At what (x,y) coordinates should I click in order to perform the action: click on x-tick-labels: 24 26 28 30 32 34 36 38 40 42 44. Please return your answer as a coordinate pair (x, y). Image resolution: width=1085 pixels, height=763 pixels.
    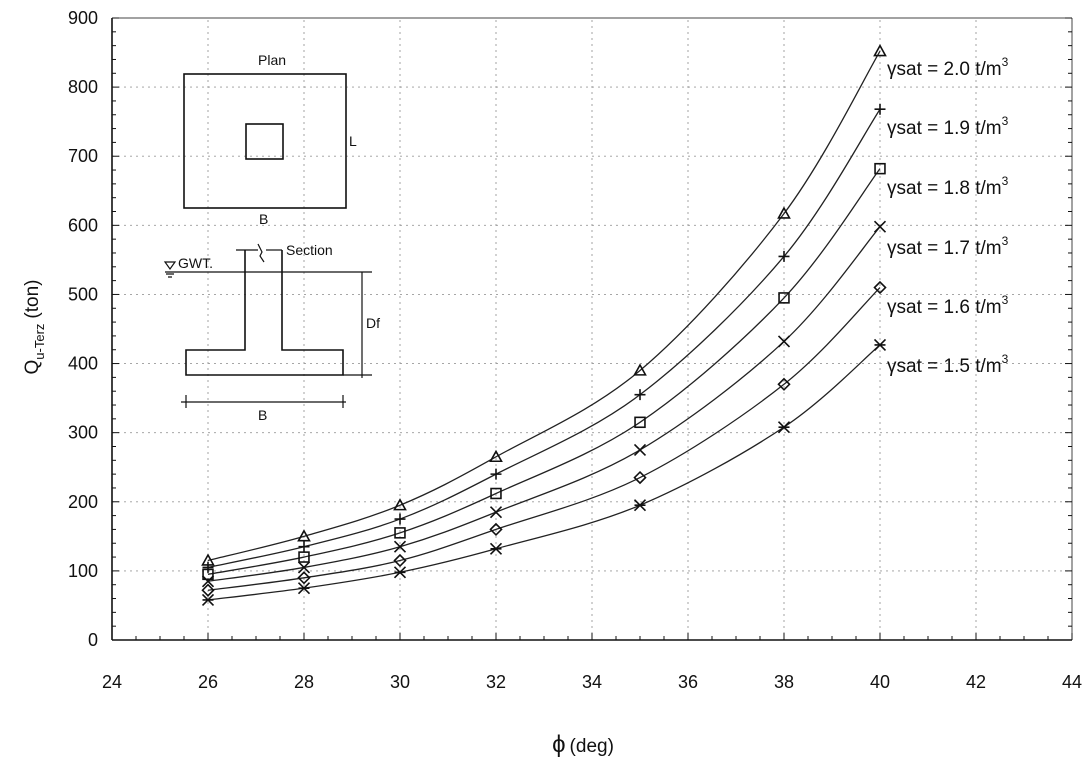
    Looking at the image, I should click on (592, 682).